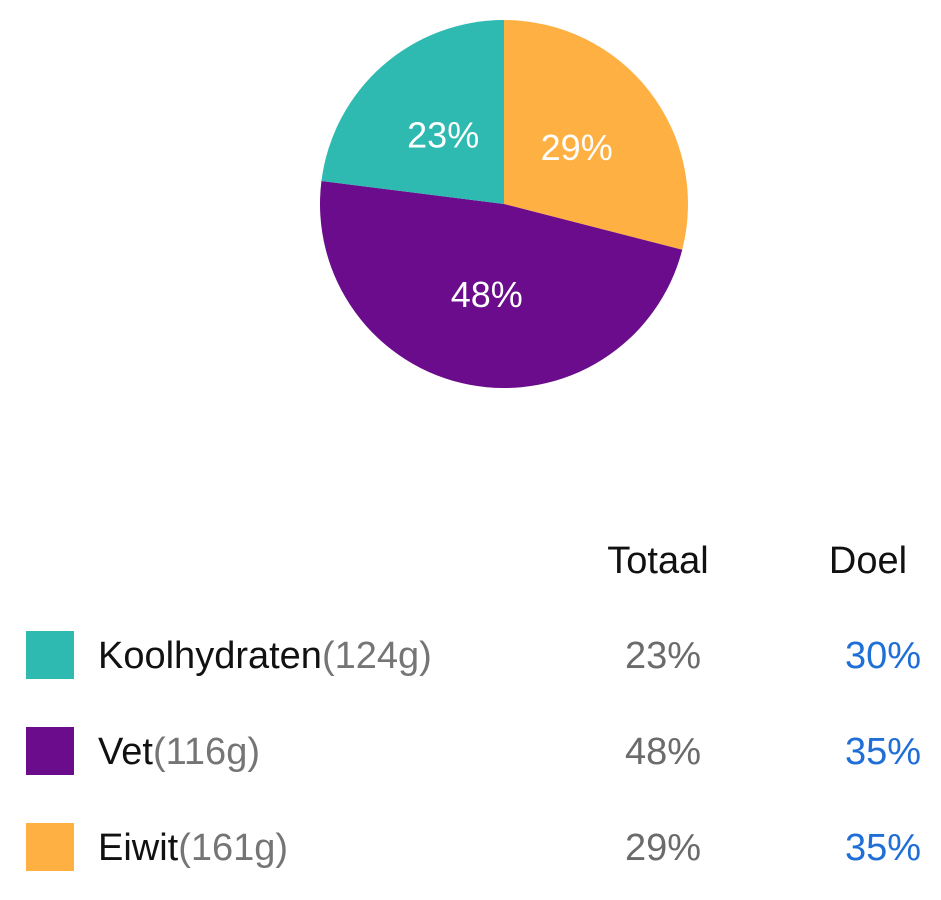  I want to click on macro-grams: (124g), so click(376, 656).